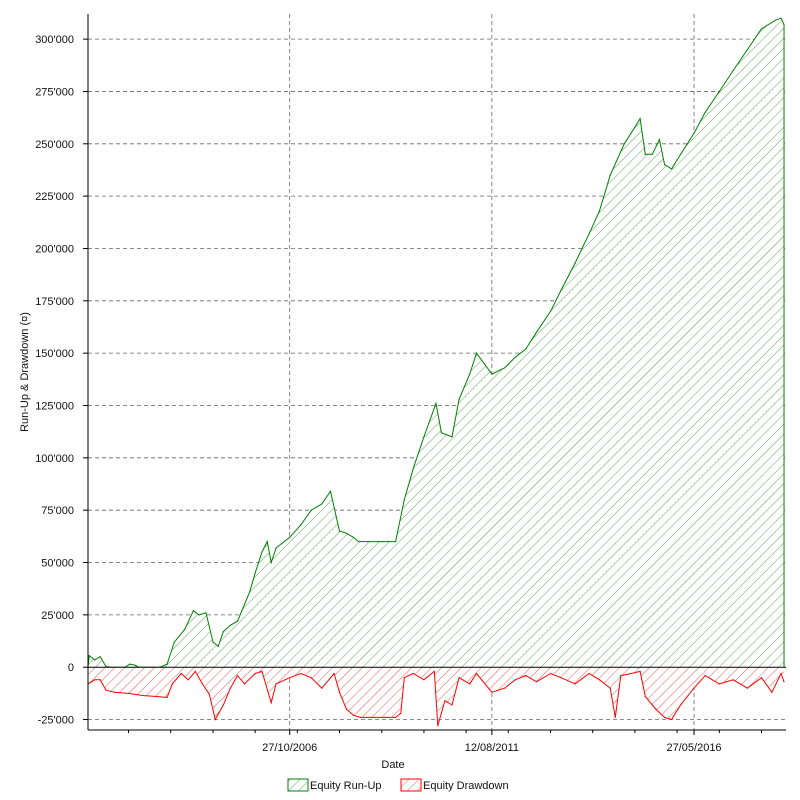  What do you see at coordinates (346, 786) in the screenshot?
I see `legend-label-run-up: Equity Run-Up` at bounding box center [346, 786].